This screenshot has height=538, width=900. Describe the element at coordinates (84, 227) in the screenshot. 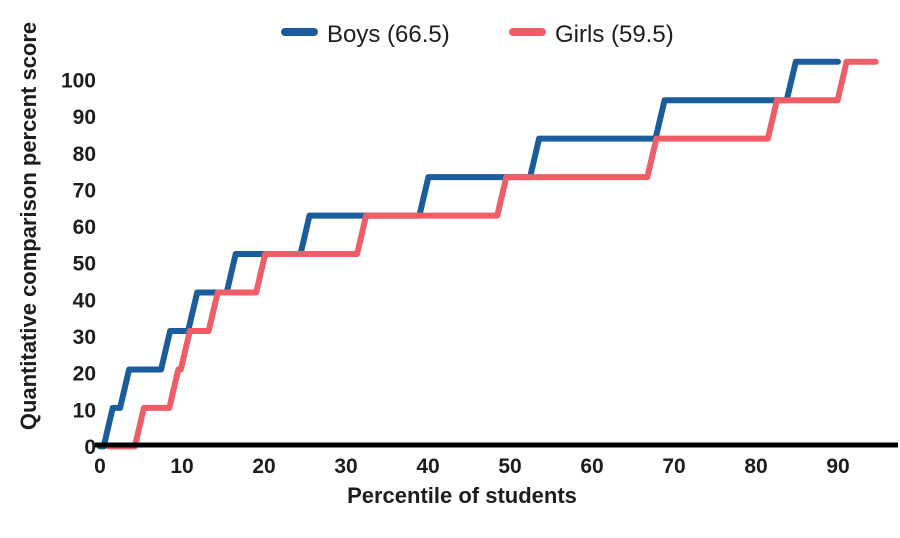

I see `y-tick-label: 60` at that location.